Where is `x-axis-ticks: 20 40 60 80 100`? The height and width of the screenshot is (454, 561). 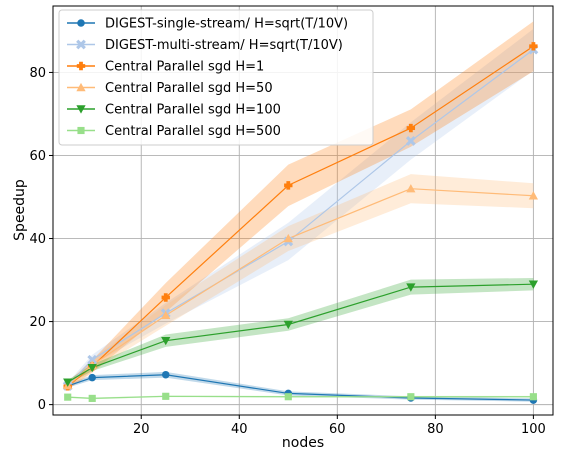 x-axis-ticks: 20 40 60 80 100 is located at coordinates (339, 426).